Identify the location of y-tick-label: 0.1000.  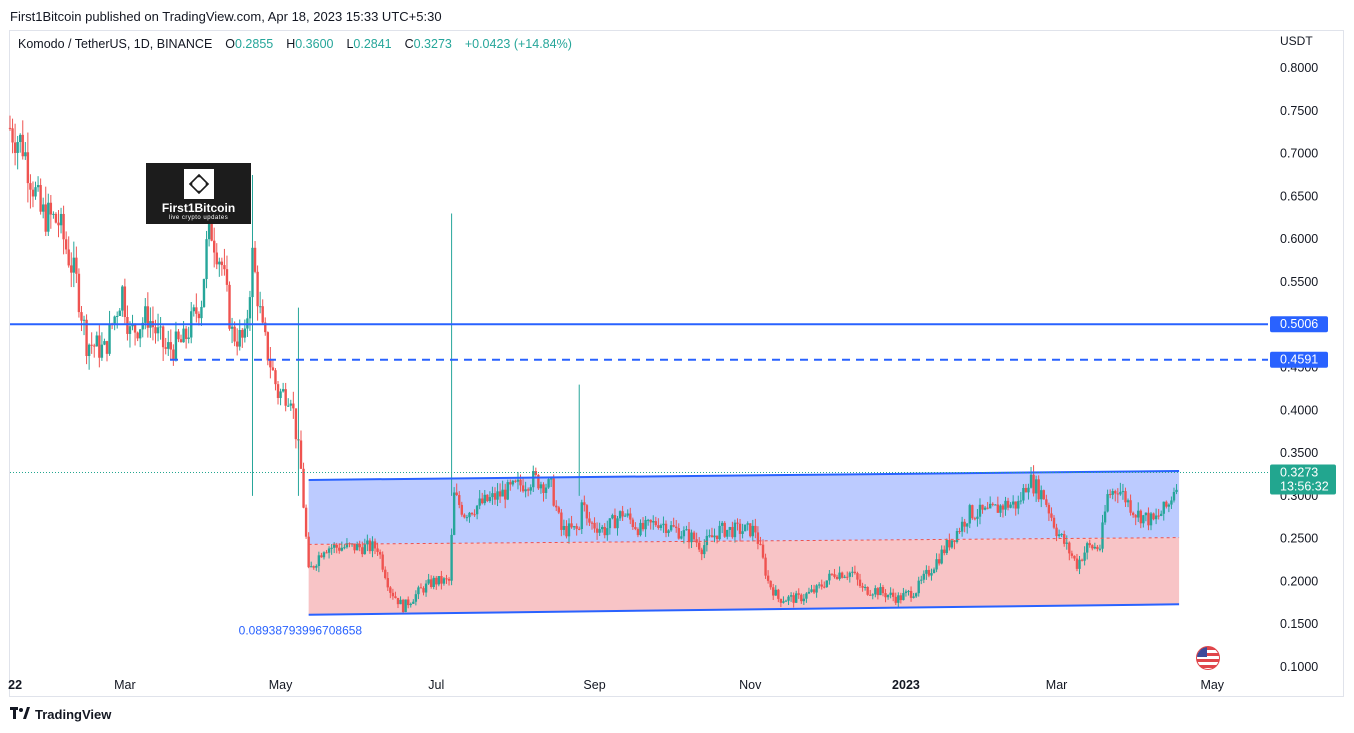
(1299, 667).